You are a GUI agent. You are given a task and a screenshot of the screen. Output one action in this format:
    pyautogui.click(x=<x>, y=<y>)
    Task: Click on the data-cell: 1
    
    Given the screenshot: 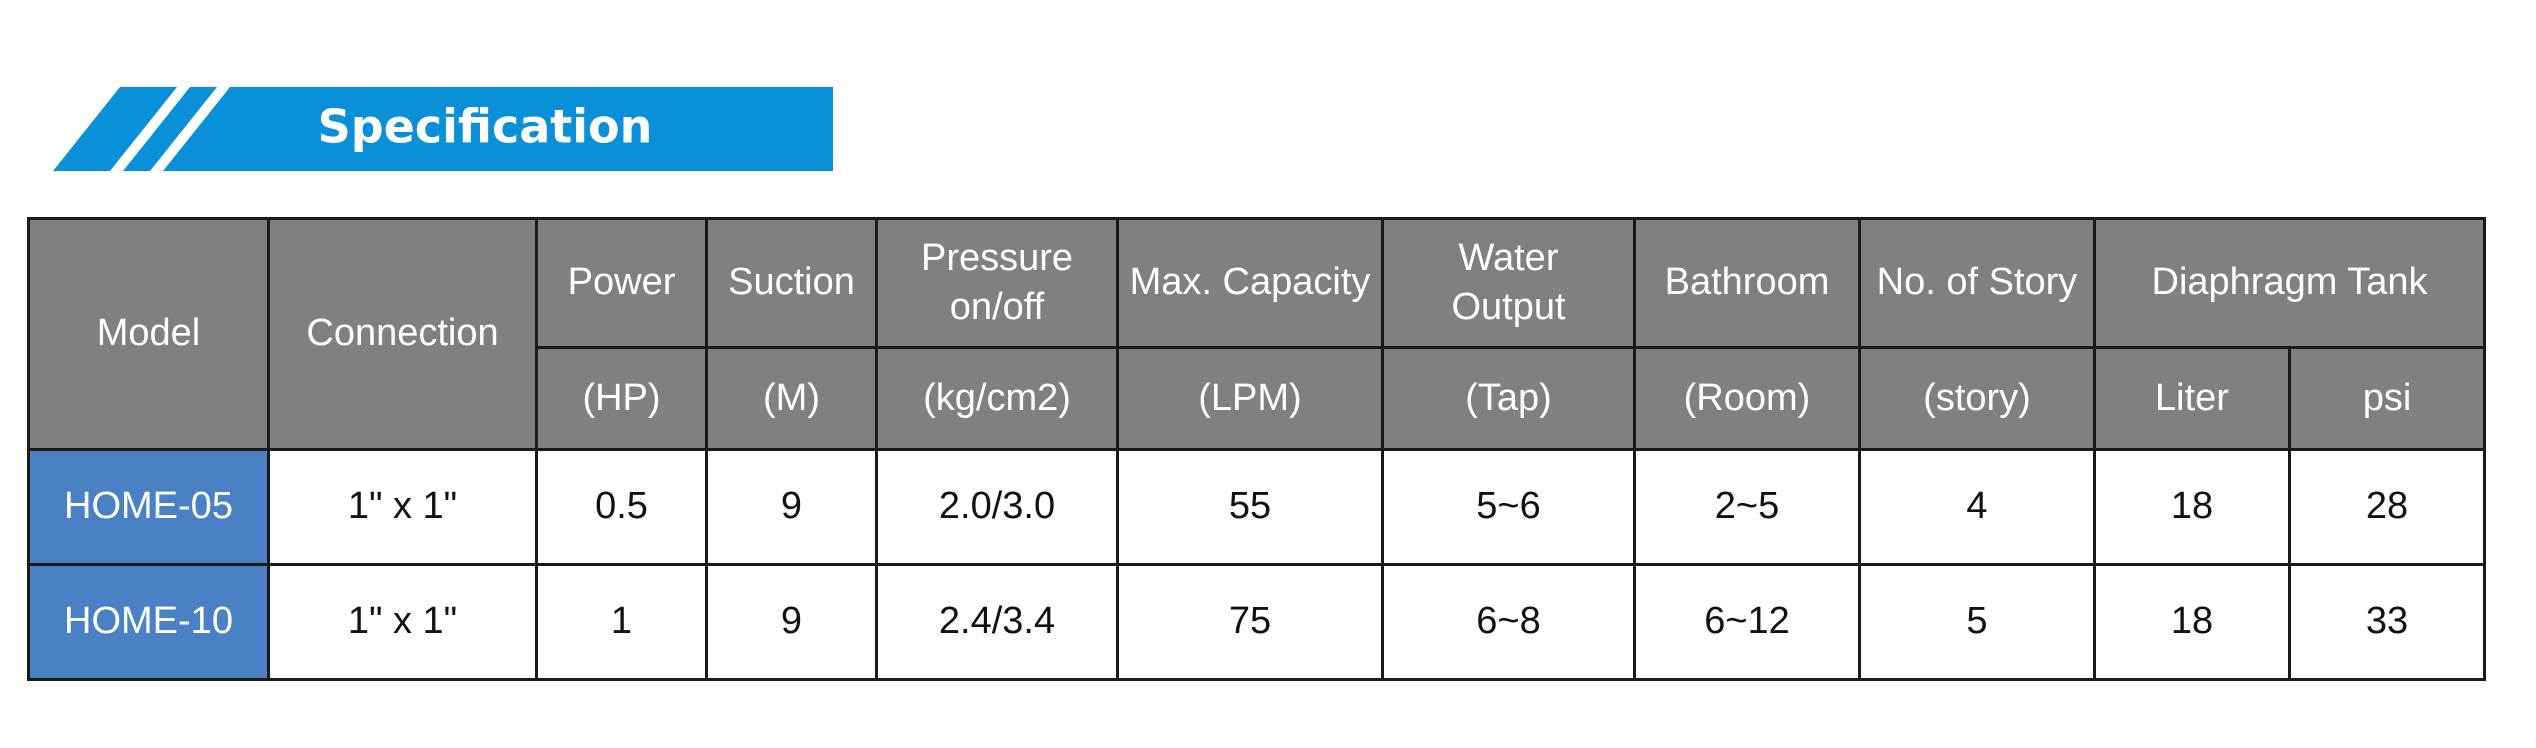 What is the action you would take?
    pyautogui.click(x=621, y=622)
    